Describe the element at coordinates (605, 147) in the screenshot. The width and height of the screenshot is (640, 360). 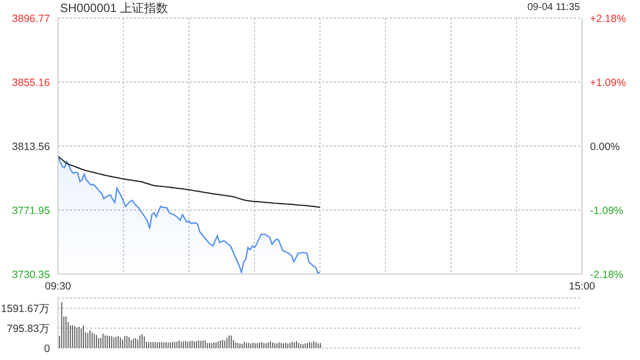
I see `y2-tick-label: 0.00%` at that location.